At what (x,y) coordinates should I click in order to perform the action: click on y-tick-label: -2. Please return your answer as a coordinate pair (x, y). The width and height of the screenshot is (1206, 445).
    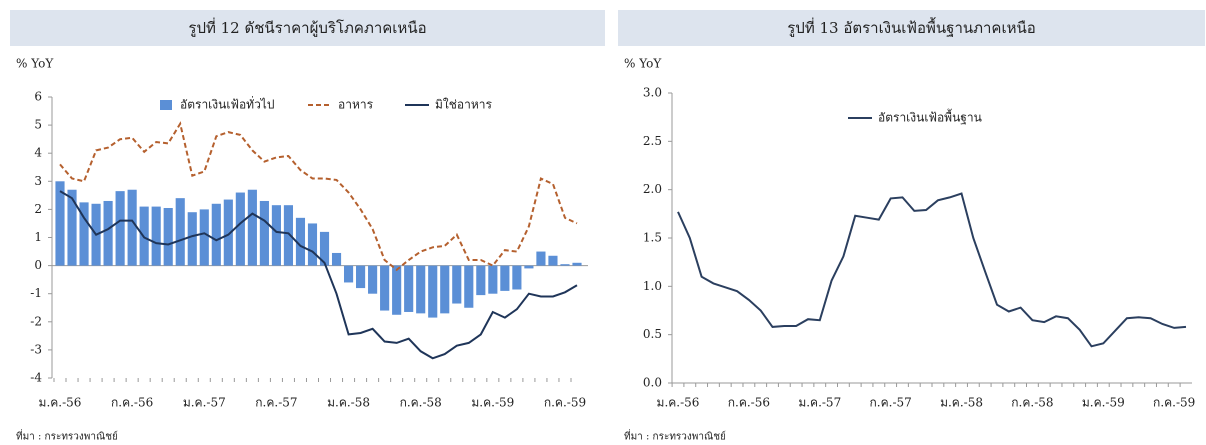
    Looking at the image, I should click on (36, 321).